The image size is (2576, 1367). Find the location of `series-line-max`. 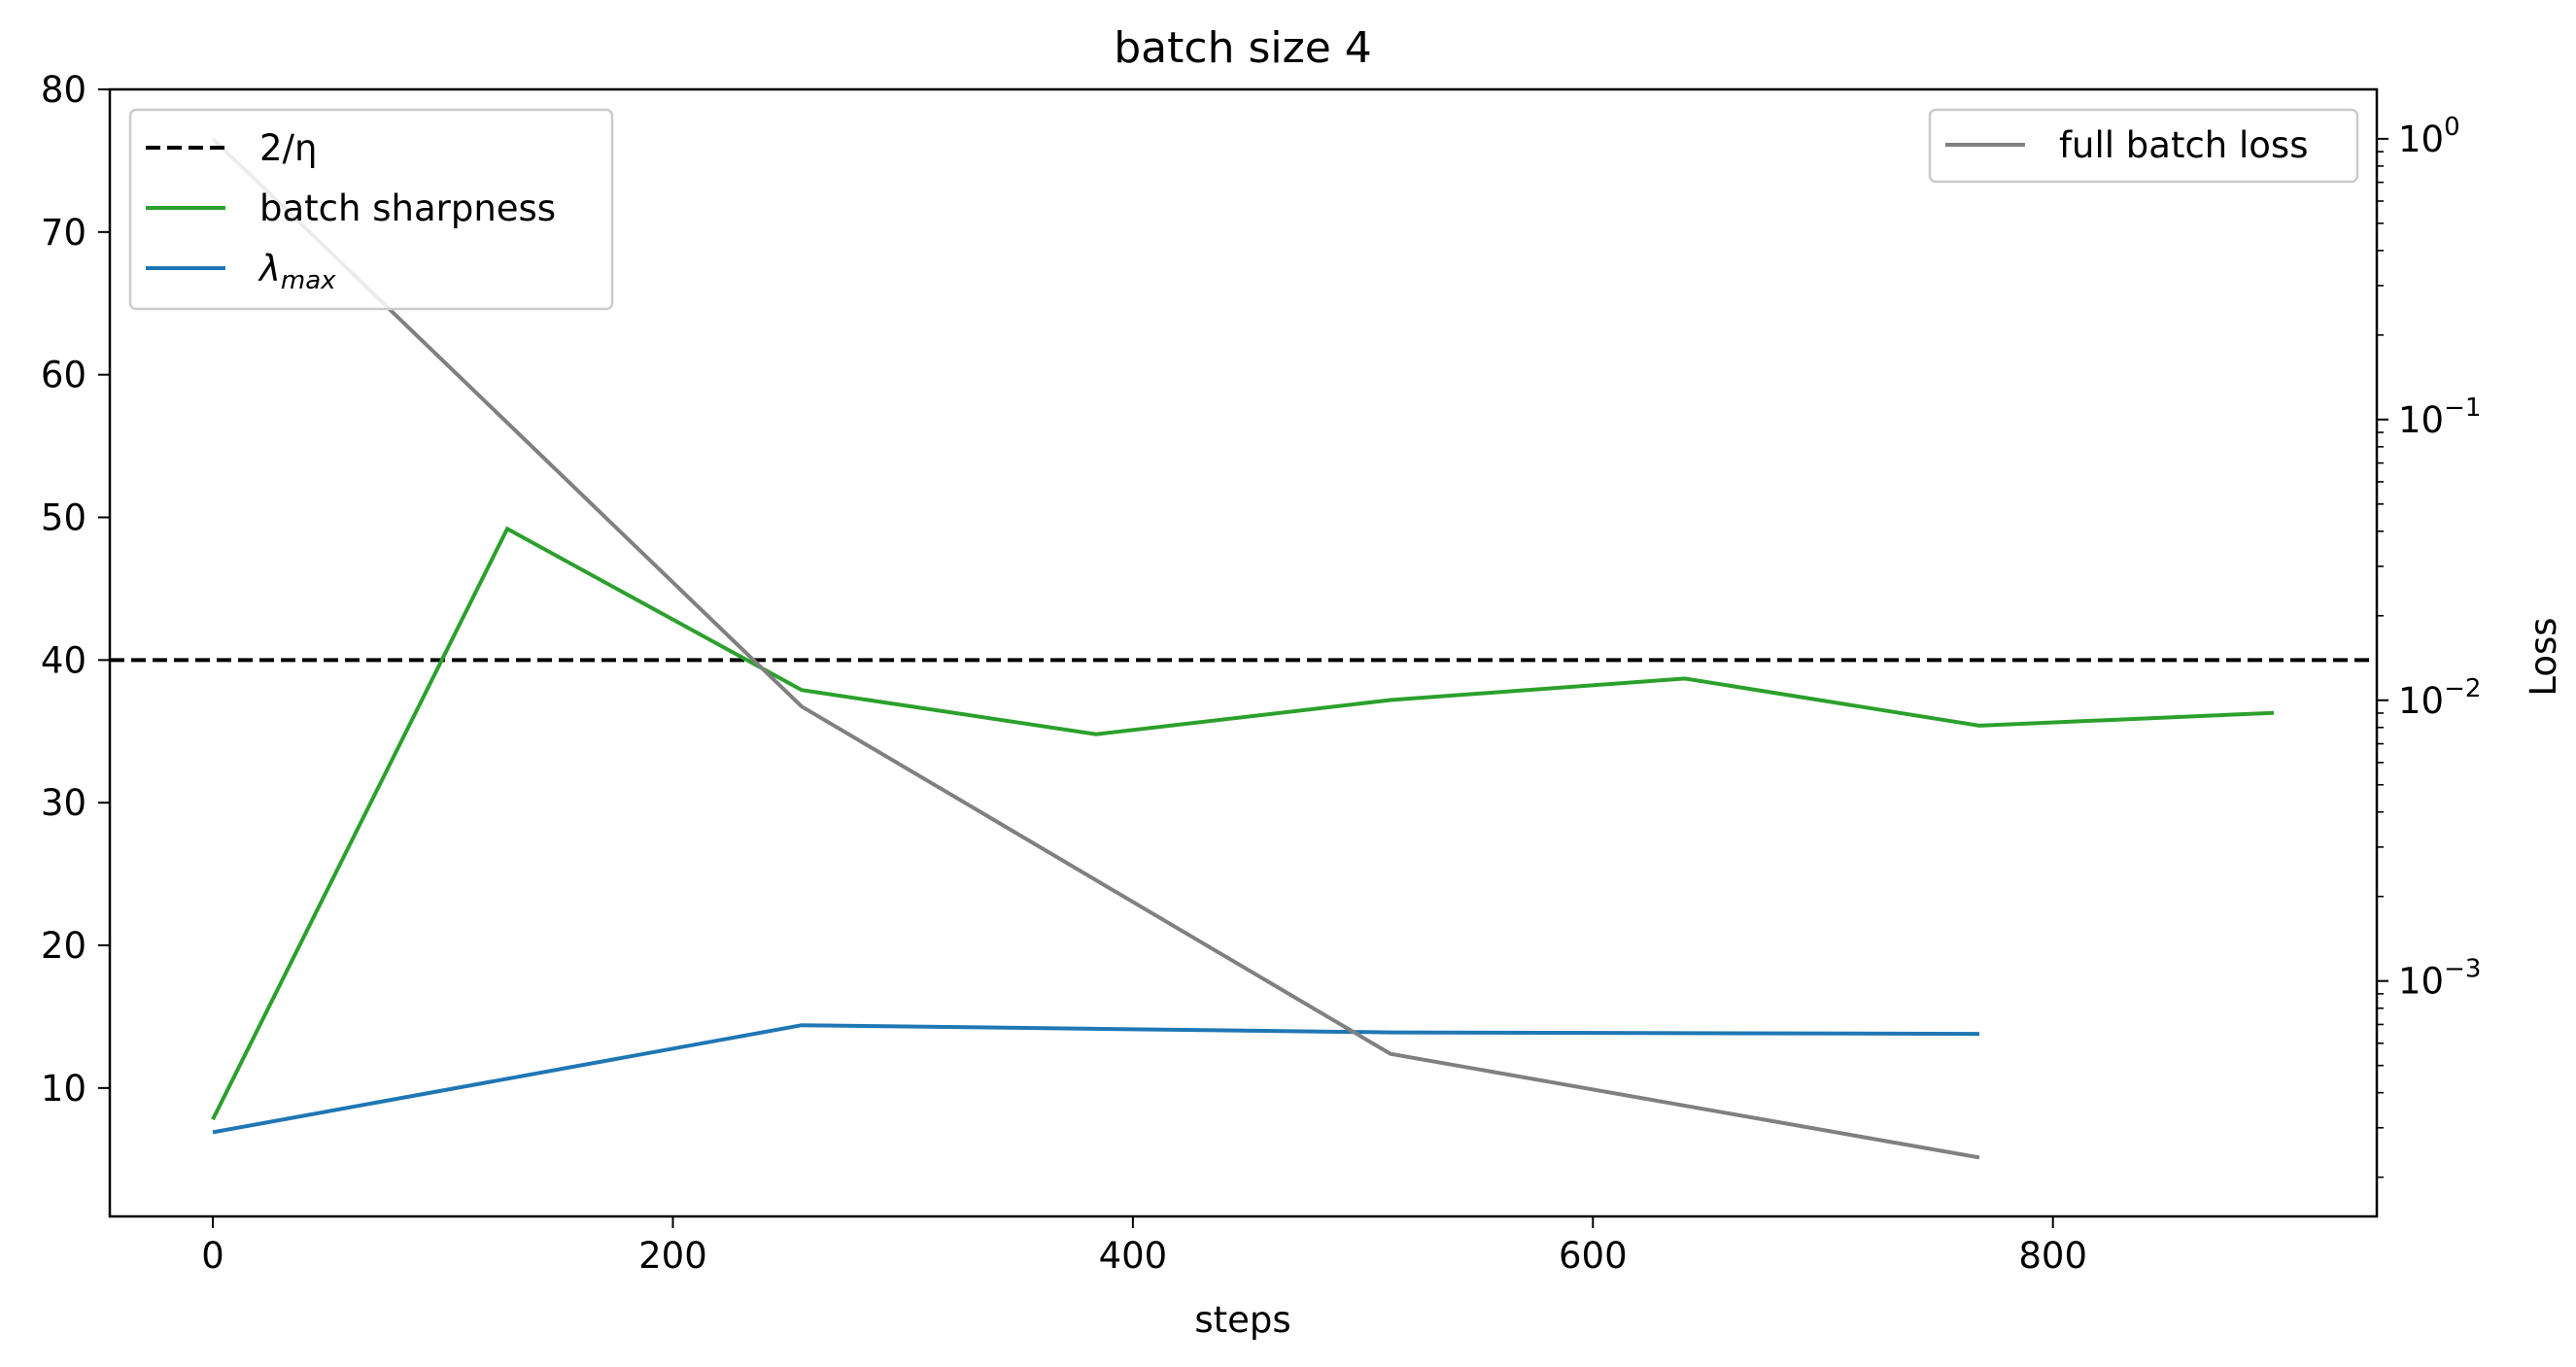

series-line-max is located at coordinates (1096, 1079).